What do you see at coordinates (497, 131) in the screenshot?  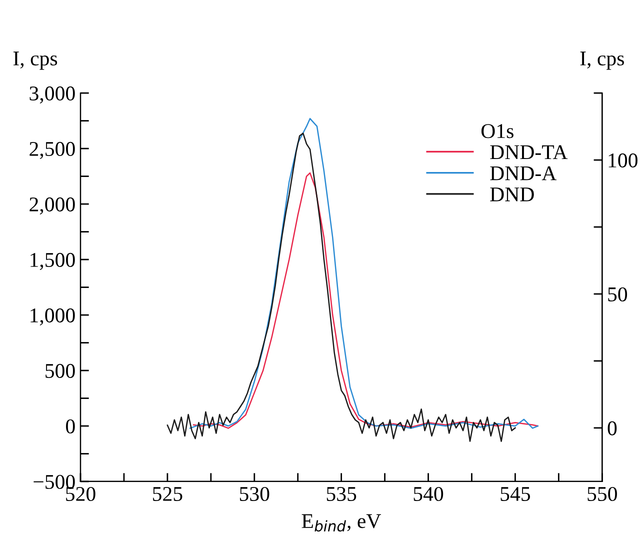 I see `legend-title: O1s` at bounding box center [497, 131].